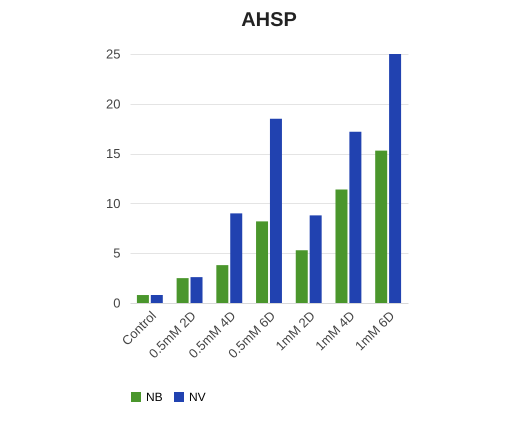 The height and width of the screenshot is (427, 510). What do you see at coordinates (113, 203) in the screenshot?
I see `y-tick-label: 10` at bounding box center [113, 203].